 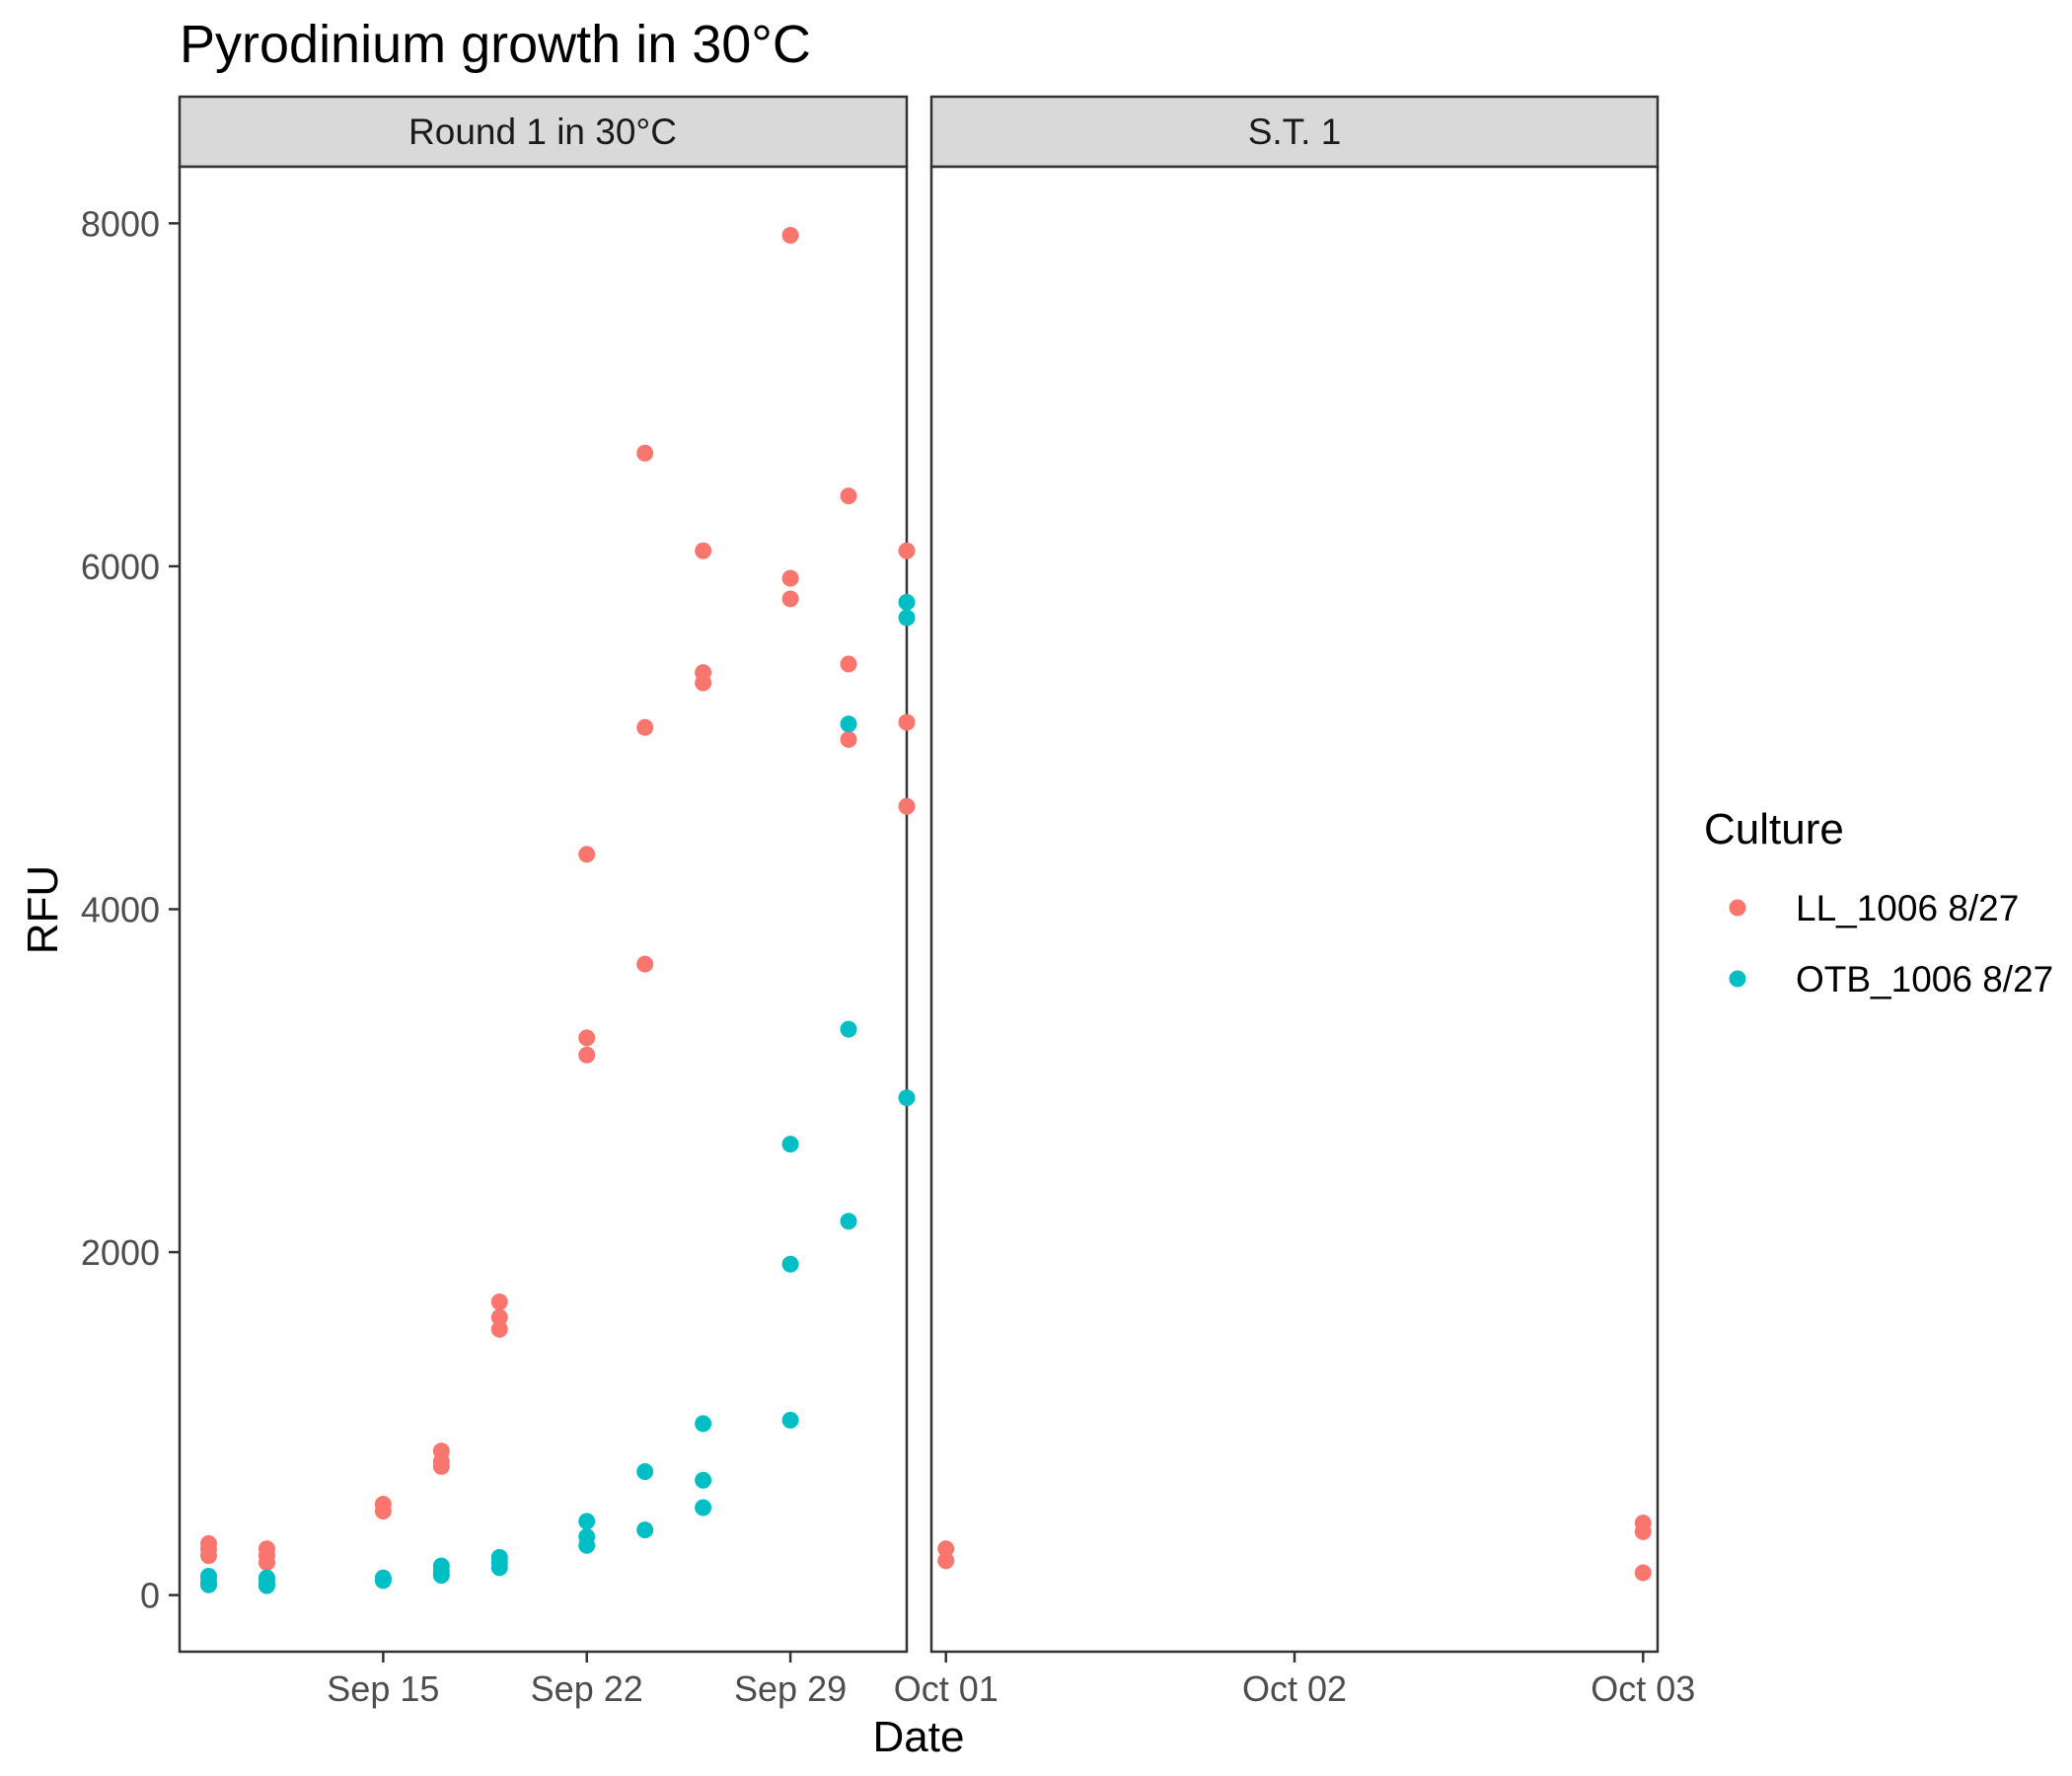 What do you see at coordinates (791, 1689) in the screenshot?
I see `x-tick-label: Sep 29` at bounding box center [791, 1689].